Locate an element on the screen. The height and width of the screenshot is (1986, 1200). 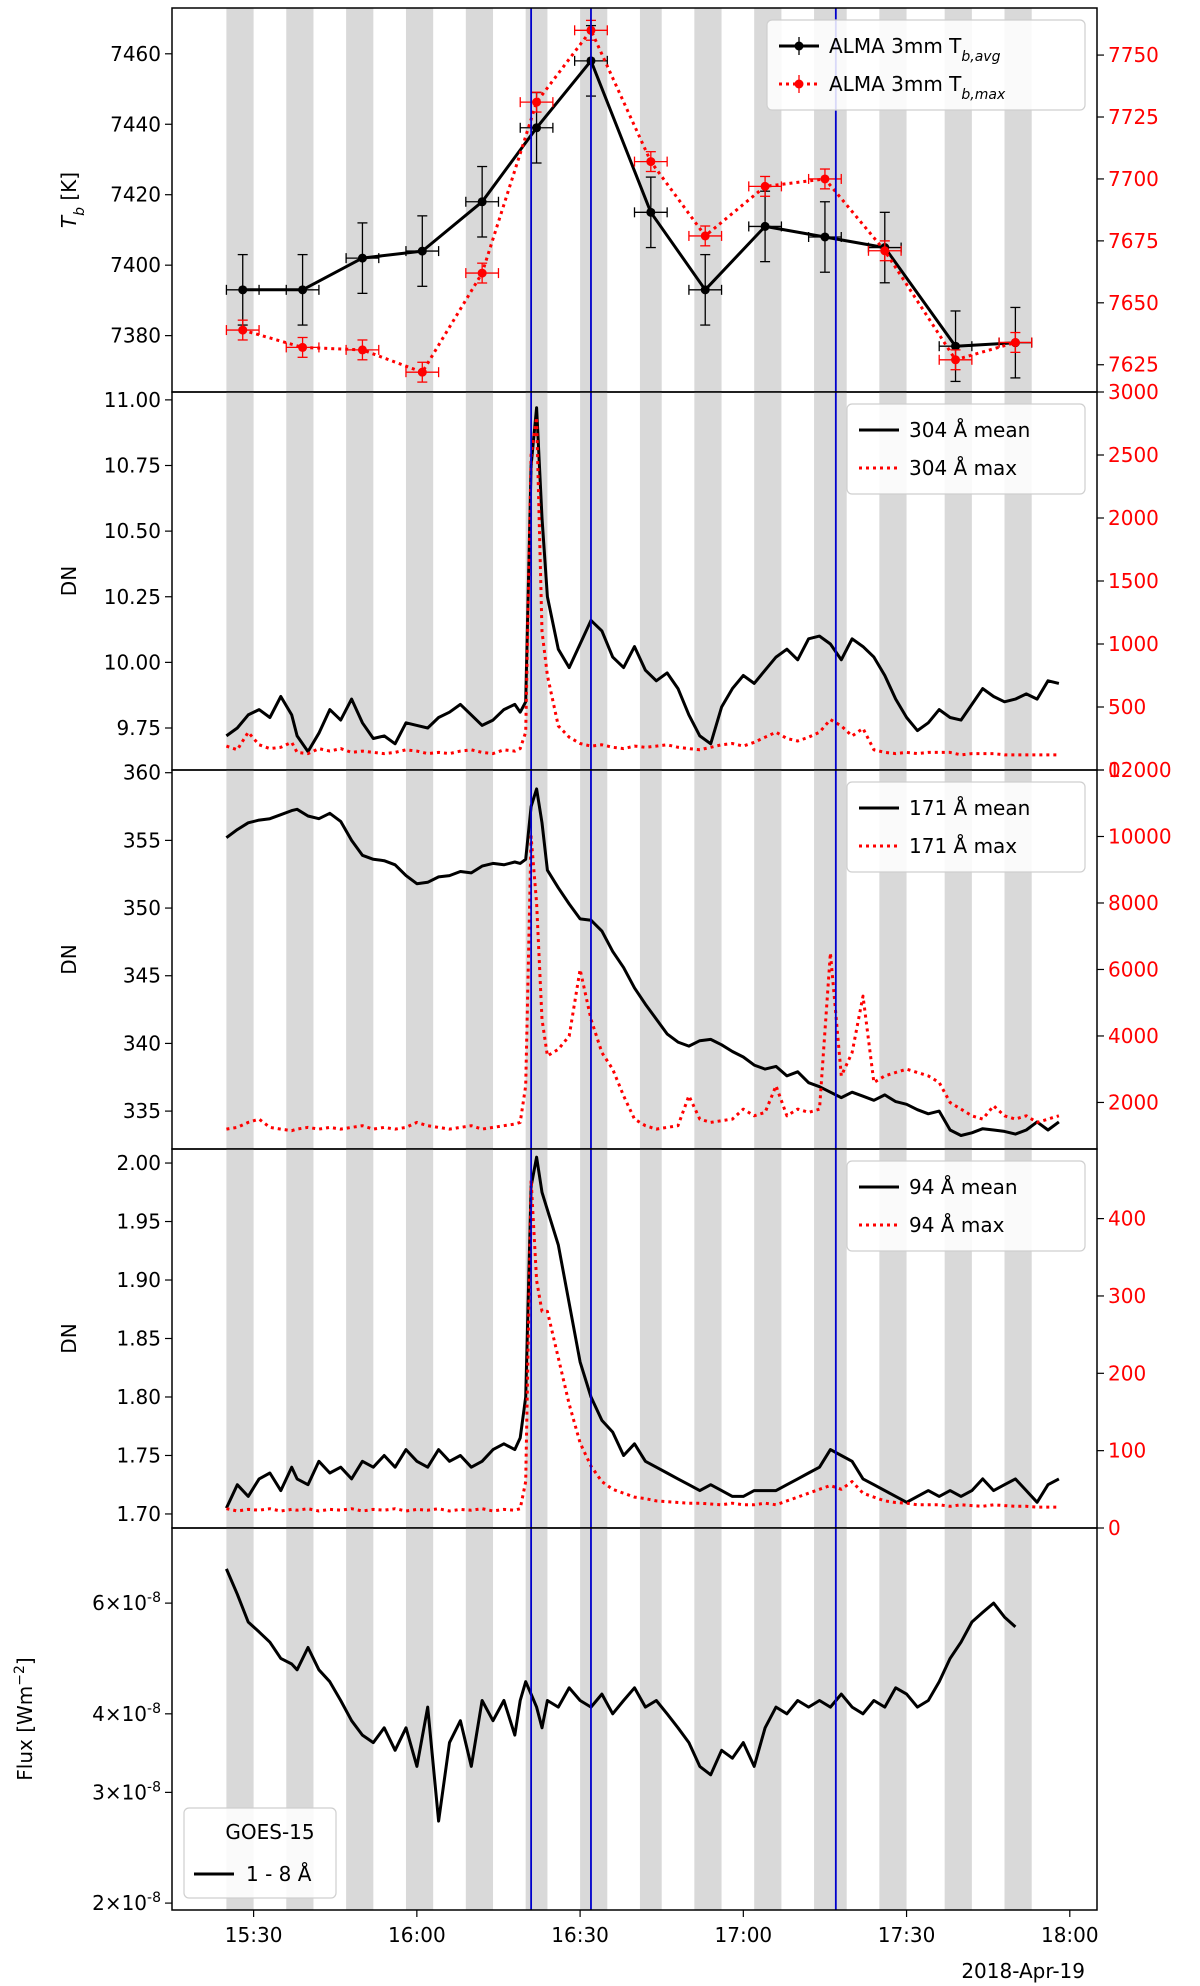
y-tick-label-left: 1.90 is located at coordinates (138, 1280).